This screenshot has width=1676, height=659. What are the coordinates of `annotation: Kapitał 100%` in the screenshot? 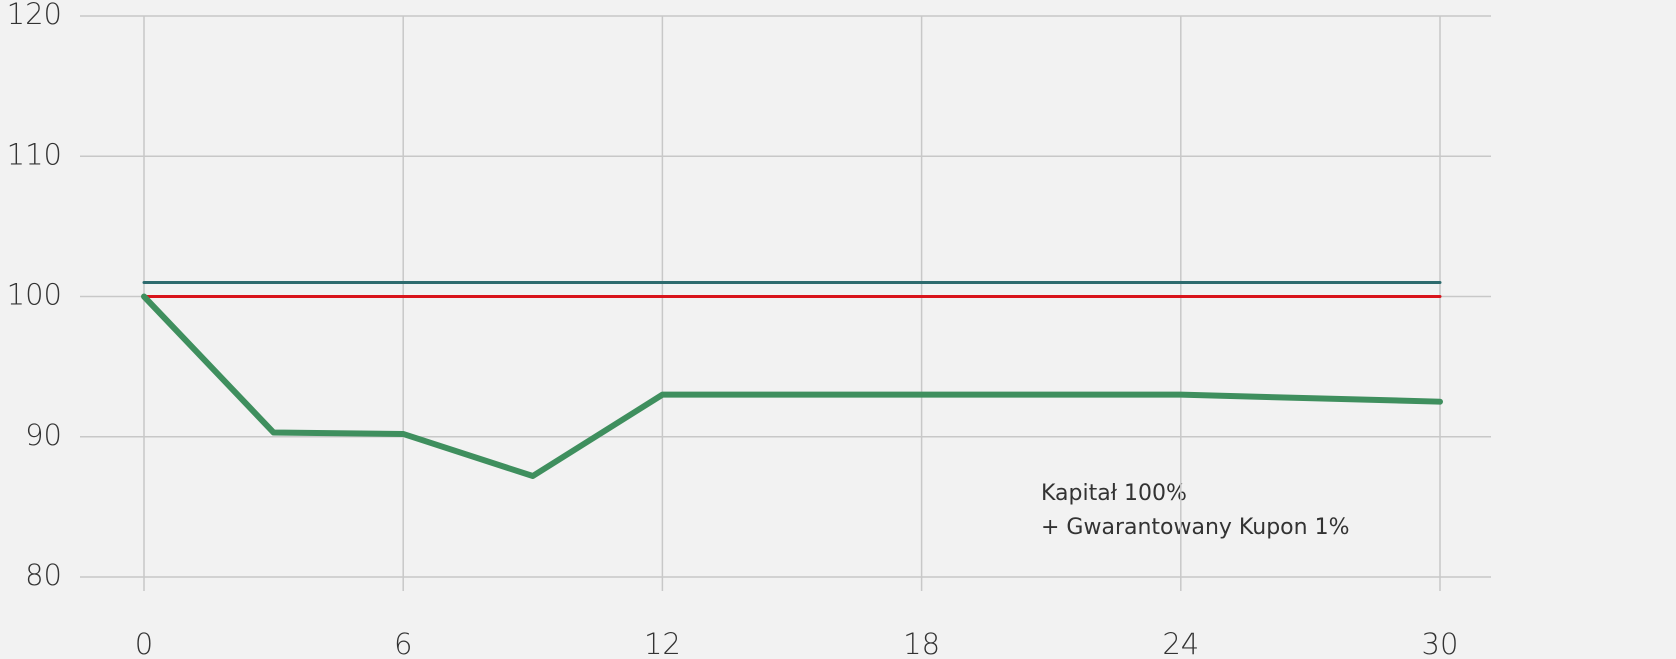 It's located at (1114, 493).